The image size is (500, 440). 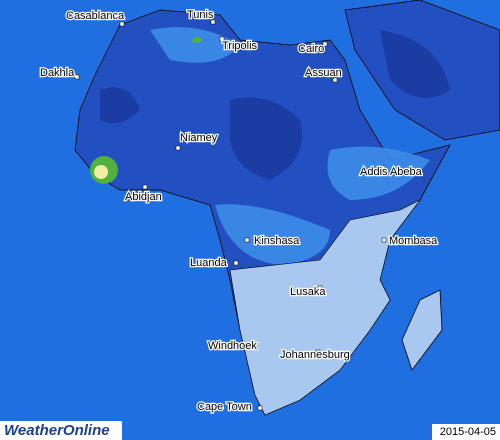 What do you see at coordinates (224, 407) in the screenshot?
I see `city-label: Cape Town` at bounding box center [224, 407].